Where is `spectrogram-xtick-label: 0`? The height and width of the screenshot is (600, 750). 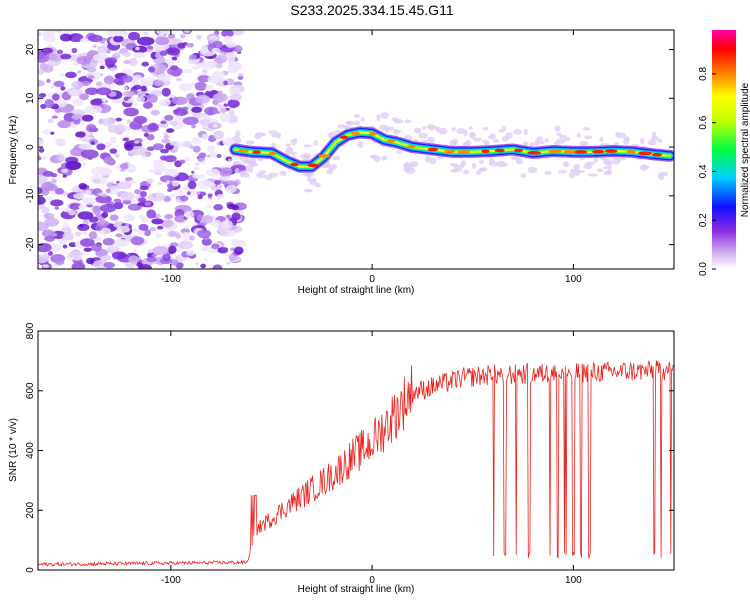 spectrogram-xtick-label: 0 is located at coordinates (372, 279).